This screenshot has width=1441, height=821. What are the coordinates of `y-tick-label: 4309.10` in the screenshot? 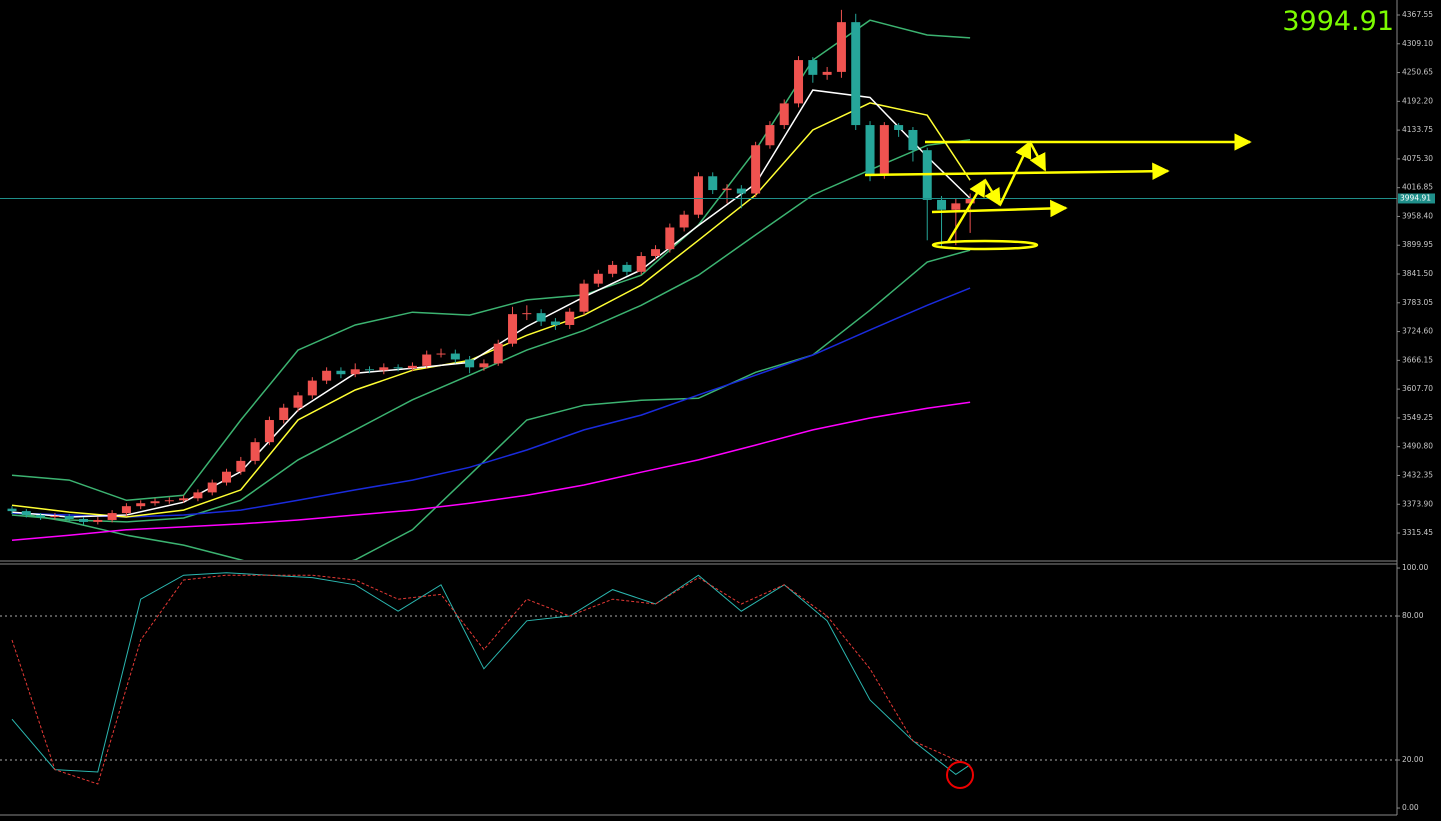 It's located at (1417, 43).